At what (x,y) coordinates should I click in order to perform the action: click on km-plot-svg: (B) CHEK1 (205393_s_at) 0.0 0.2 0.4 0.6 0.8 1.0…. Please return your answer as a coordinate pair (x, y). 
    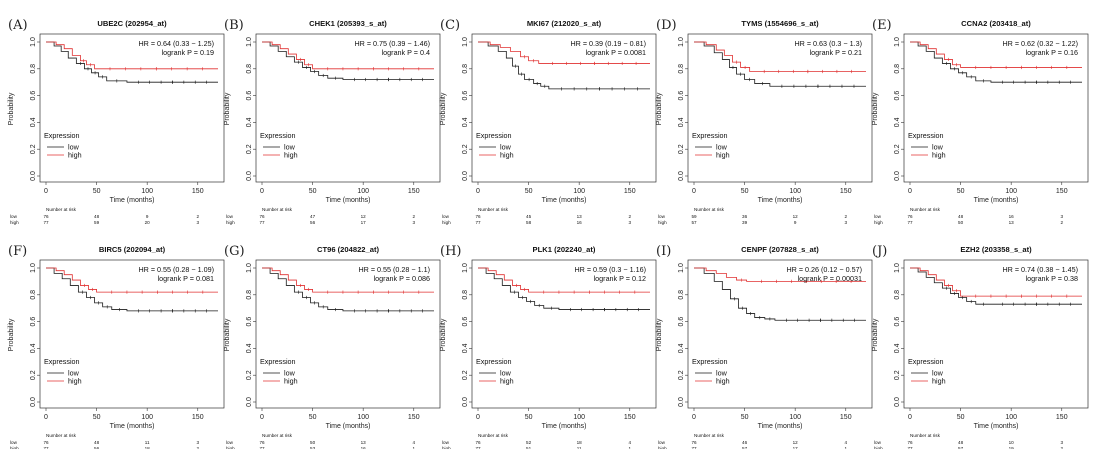
    Looking at the image, I should click on (332, 121).